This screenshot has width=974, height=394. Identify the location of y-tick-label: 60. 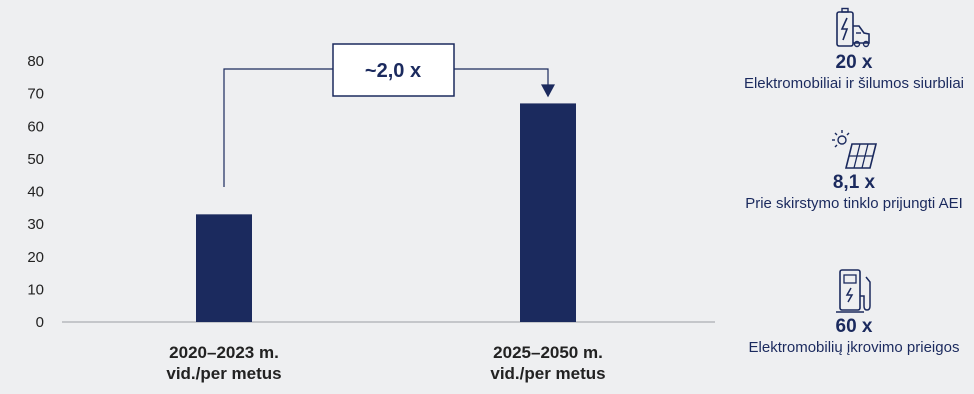
(35, 126).